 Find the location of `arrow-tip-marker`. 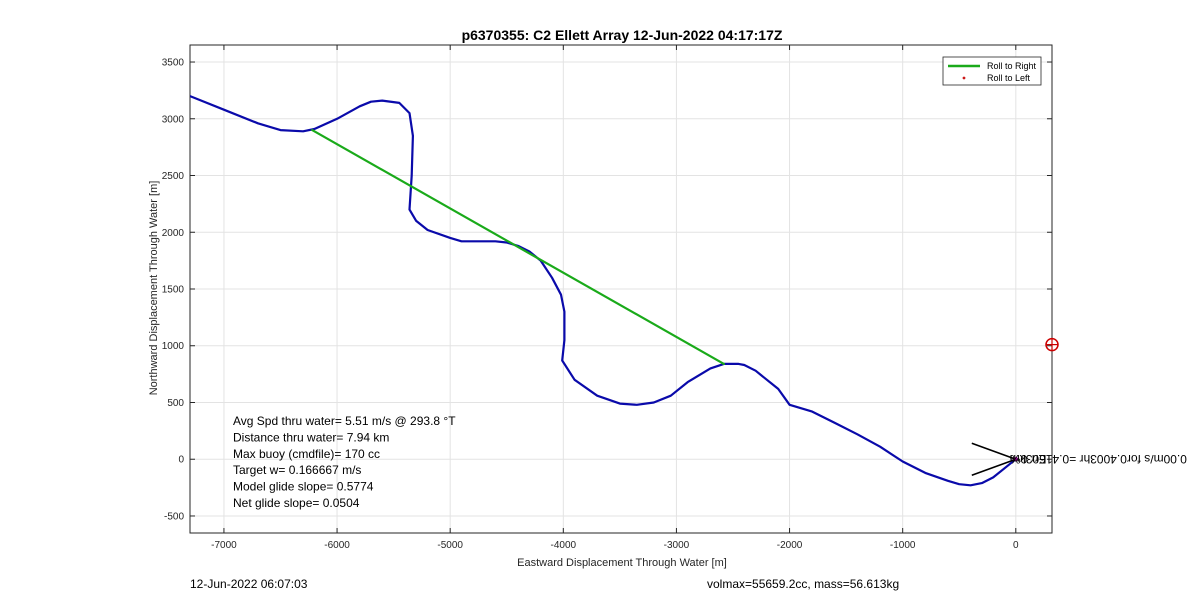

arrow-tip-marker is located at coordinates (1016, 459).